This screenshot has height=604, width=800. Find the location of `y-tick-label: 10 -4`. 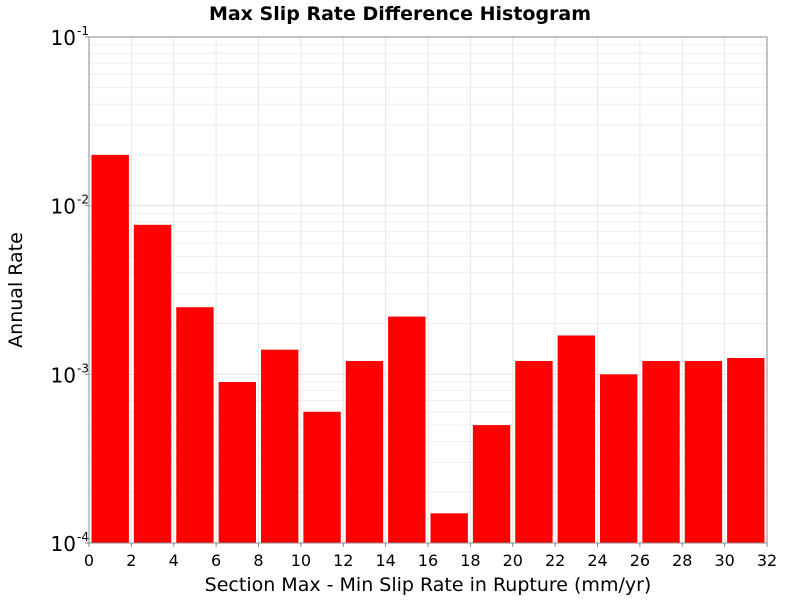

y-tick-label: 10 -4 is located at coordinates (70, 543).